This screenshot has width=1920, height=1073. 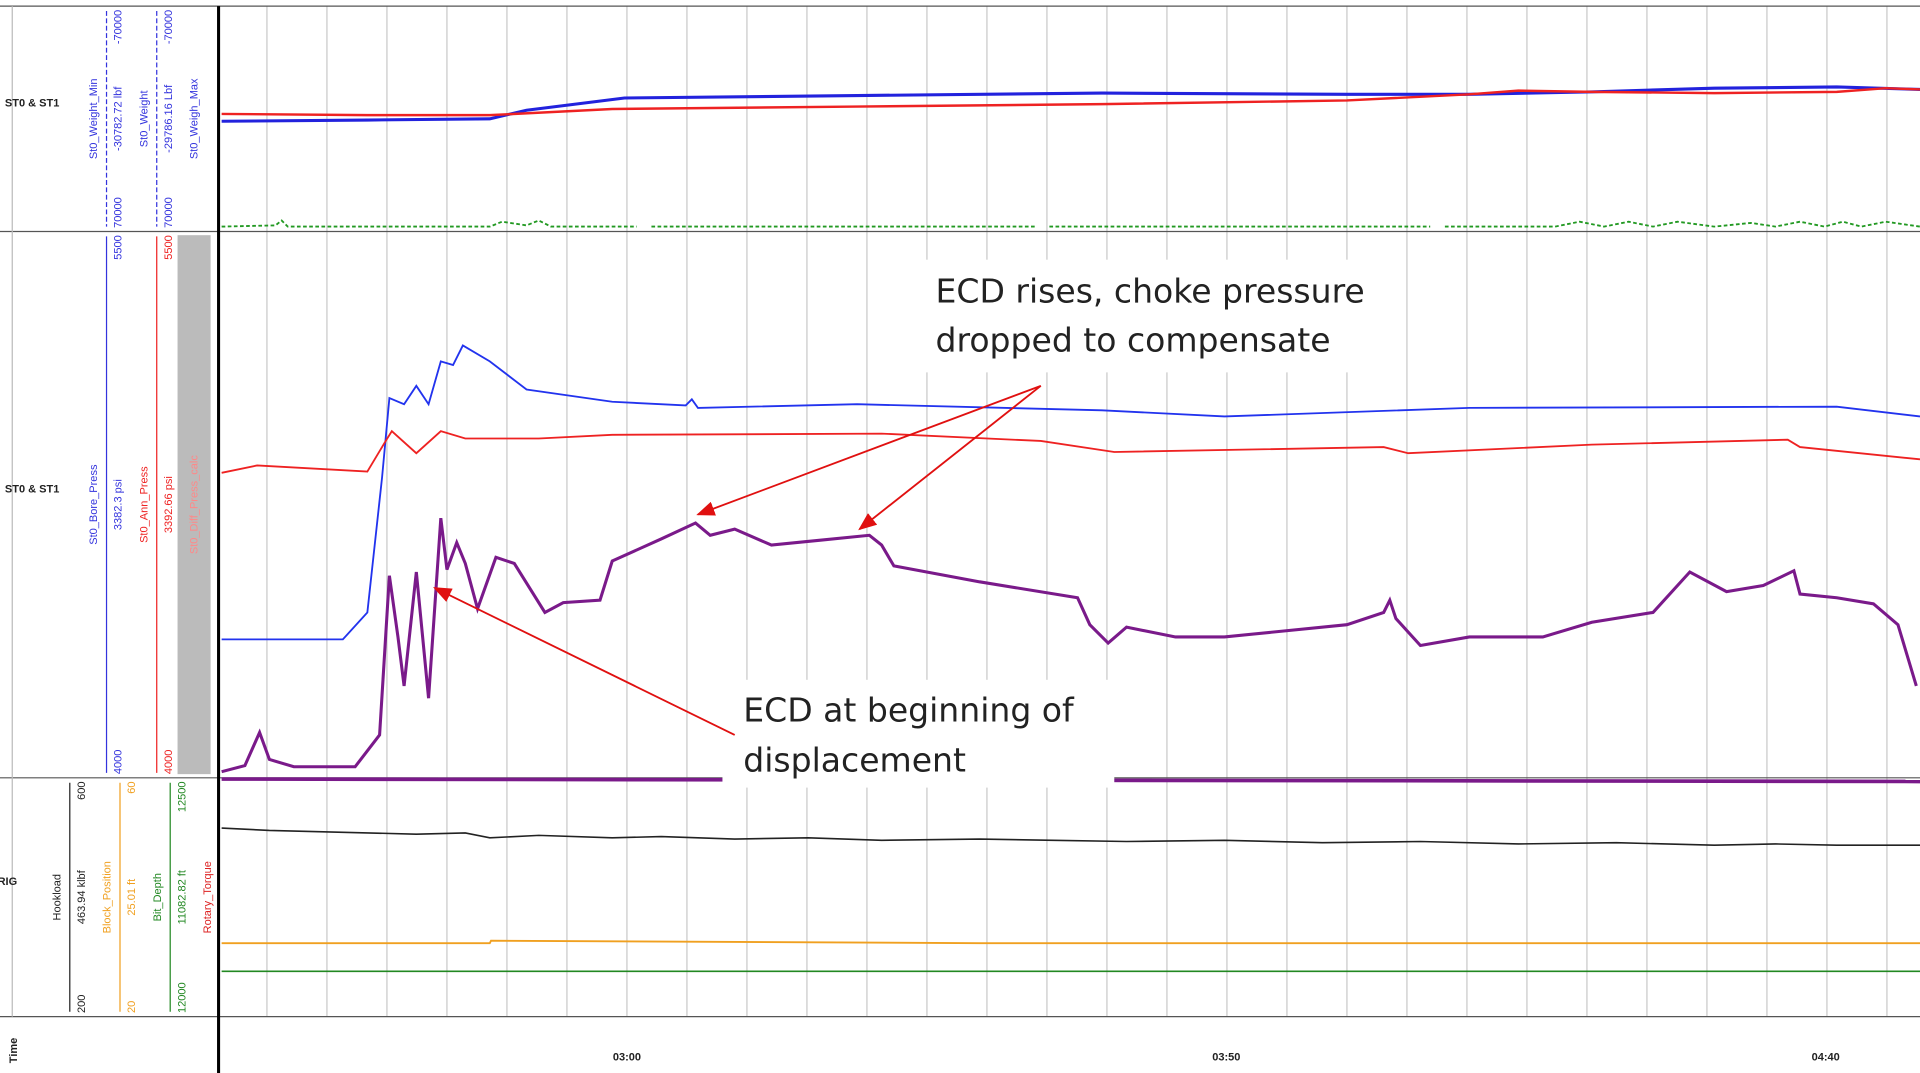 I want to click on time-tick-label: 03:50, so click(x=1226, y=1058).